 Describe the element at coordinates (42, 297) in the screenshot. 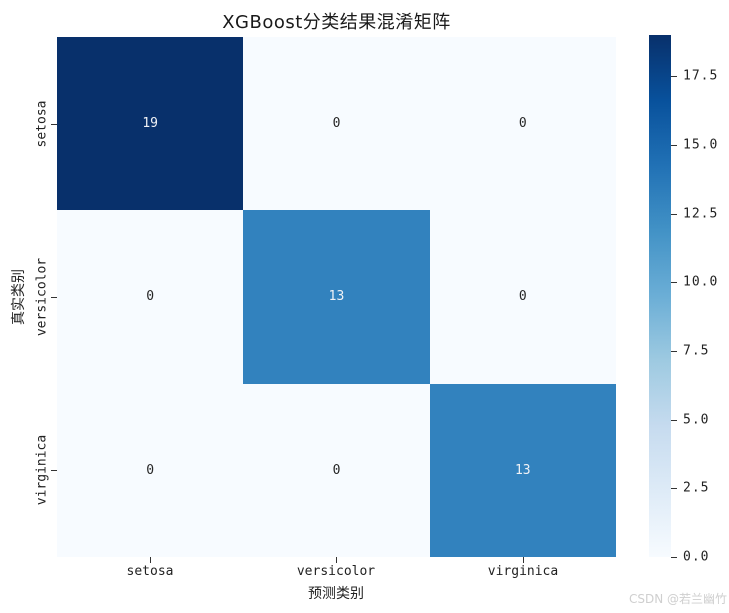

I see `y-tick-label-versicolor: versicolor` at that location.